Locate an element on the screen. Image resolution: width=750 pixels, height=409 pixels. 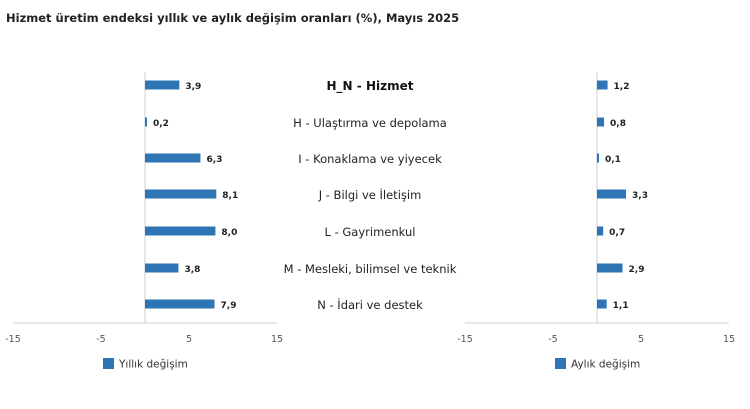
monthly-tick-label: -15 is located at coordinates (465, 339).